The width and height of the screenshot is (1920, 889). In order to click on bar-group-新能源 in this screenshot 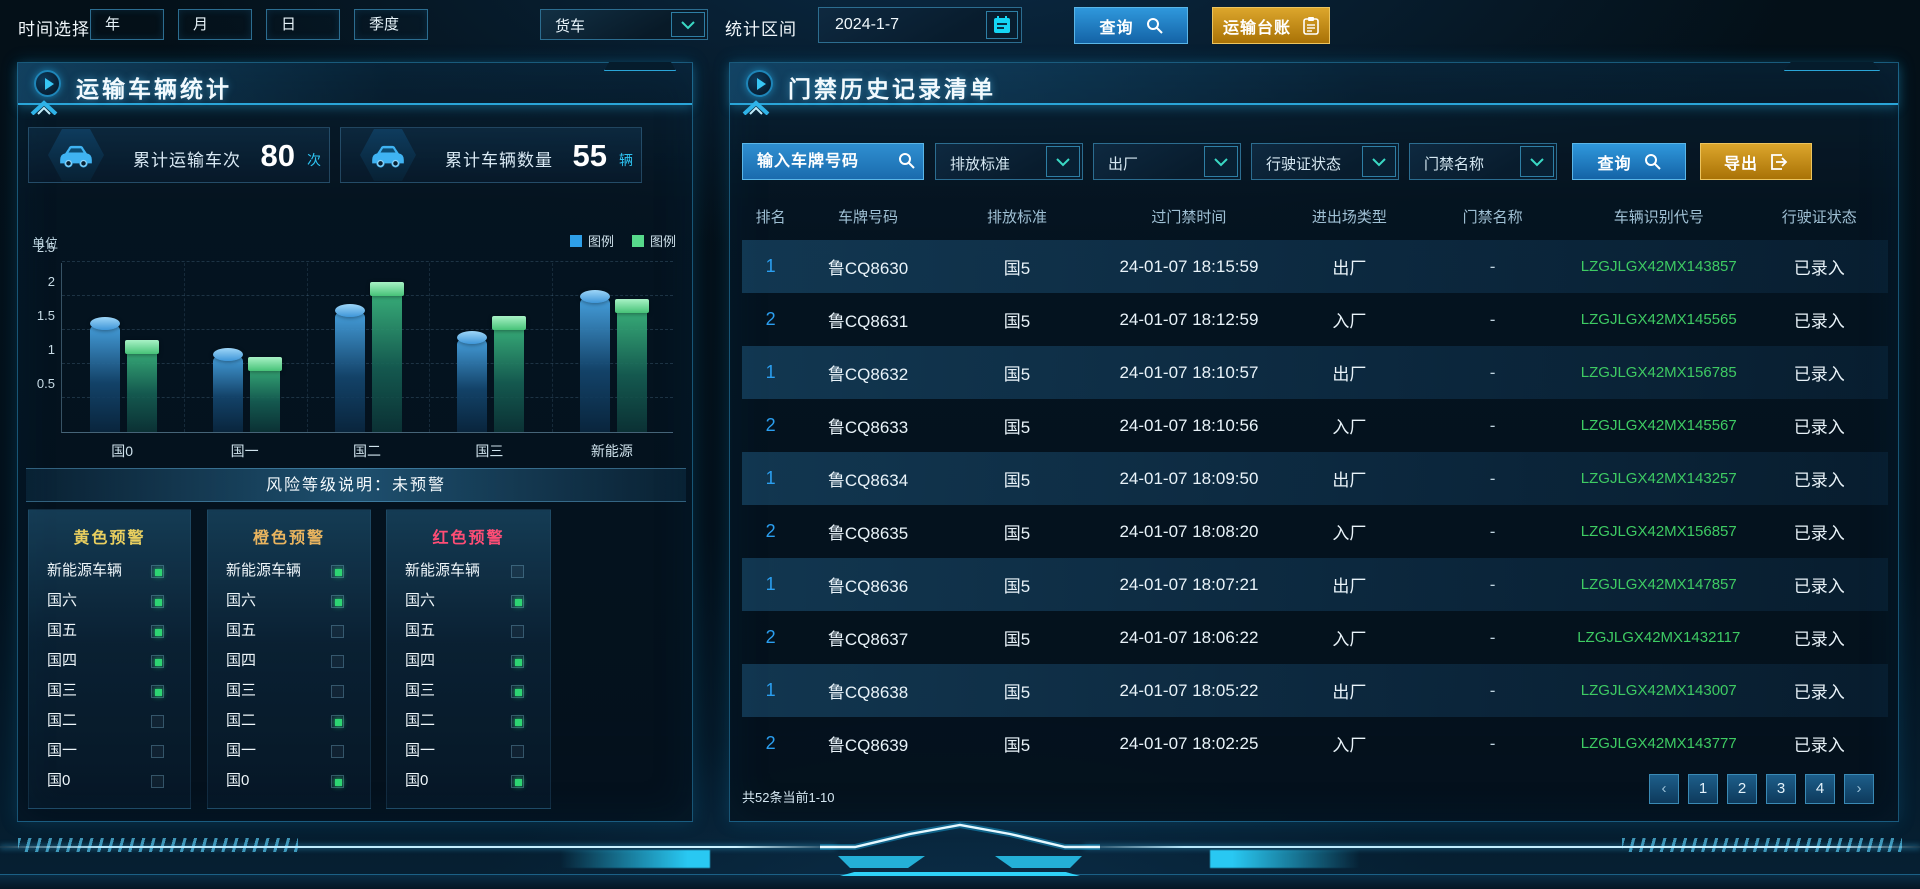, I will do `click(614, 361)`.